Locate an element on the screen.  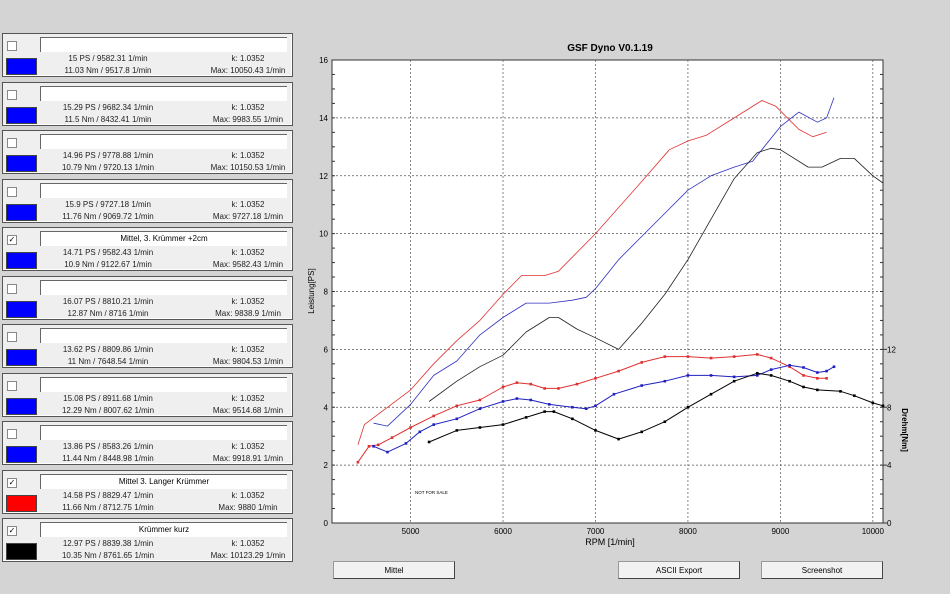
max-rpm: Max: 10150.53 1/min is located at coordinates (248, 167).